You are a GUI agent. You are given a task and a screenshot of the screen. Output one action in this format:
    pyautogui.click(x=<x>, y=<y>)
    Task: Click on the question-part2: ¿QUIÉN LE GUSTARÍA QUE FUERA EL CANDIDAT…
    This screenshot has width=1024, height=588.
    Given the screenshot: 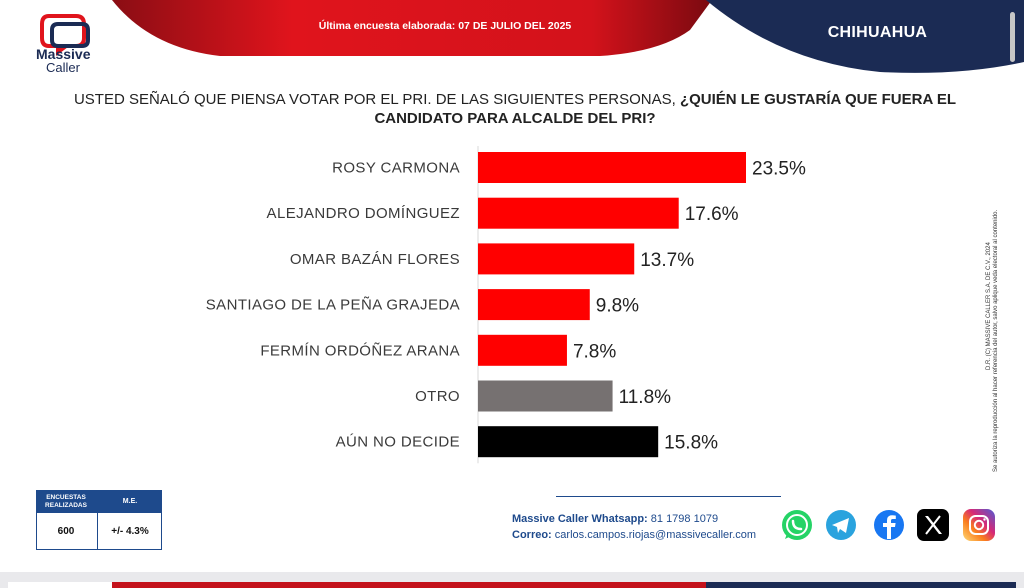 What is the action you would take?
    pyautogui.click(x=665, y=109)
    